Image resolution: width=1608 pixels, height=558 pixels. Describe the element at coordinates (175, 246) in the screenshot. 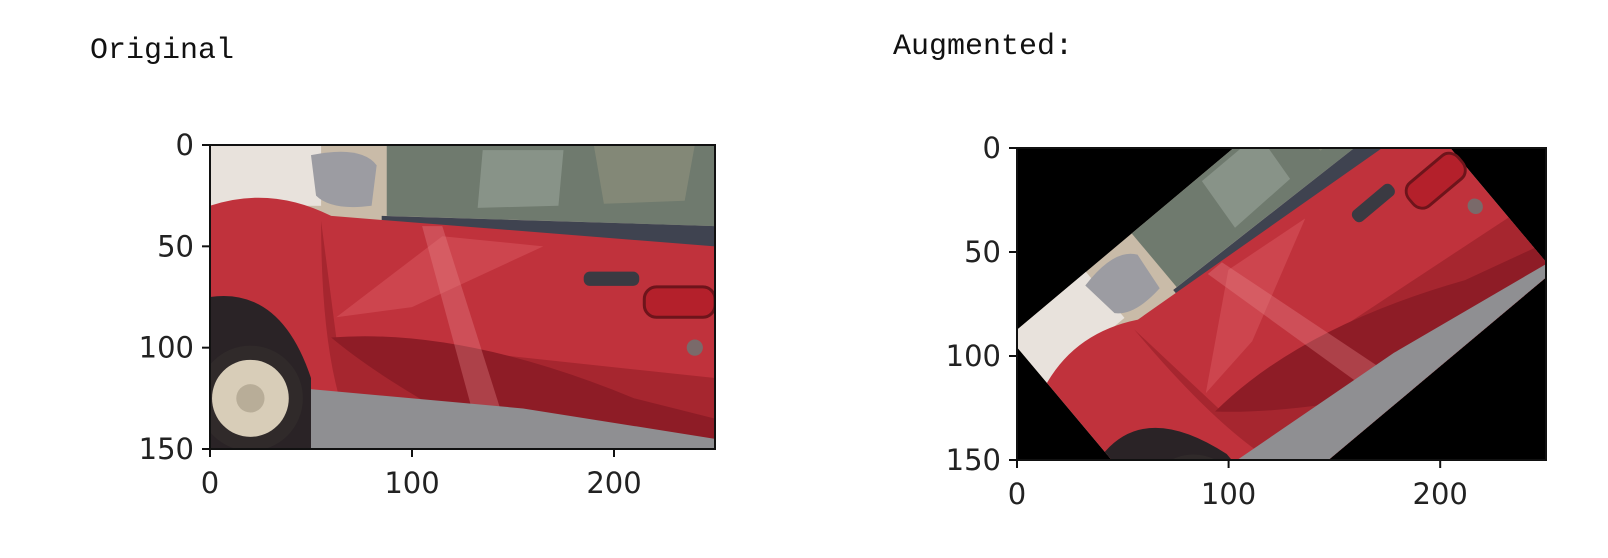

I see `original-y-tick-label: 50` at that location.